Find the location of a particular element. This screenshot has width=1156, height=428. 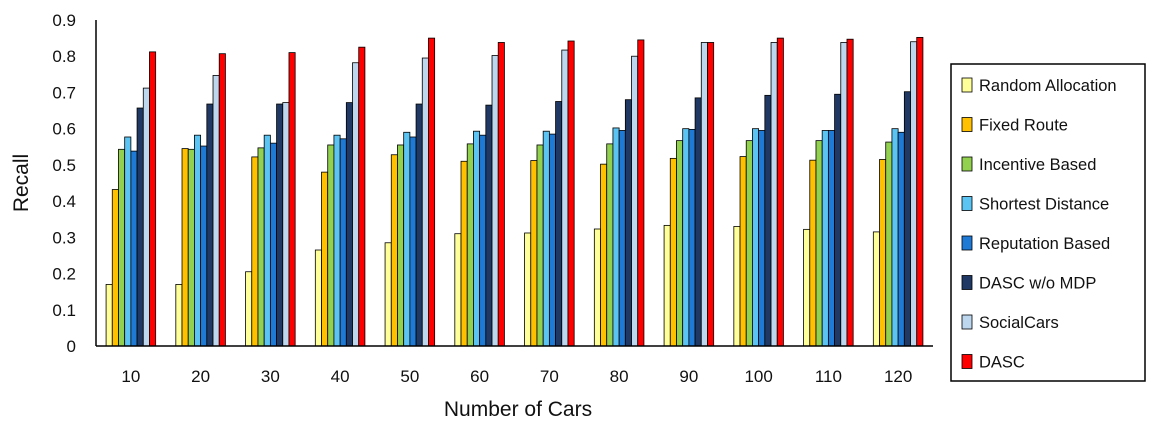

legend-label: SocialCars is located at coordinates (1019, 323).